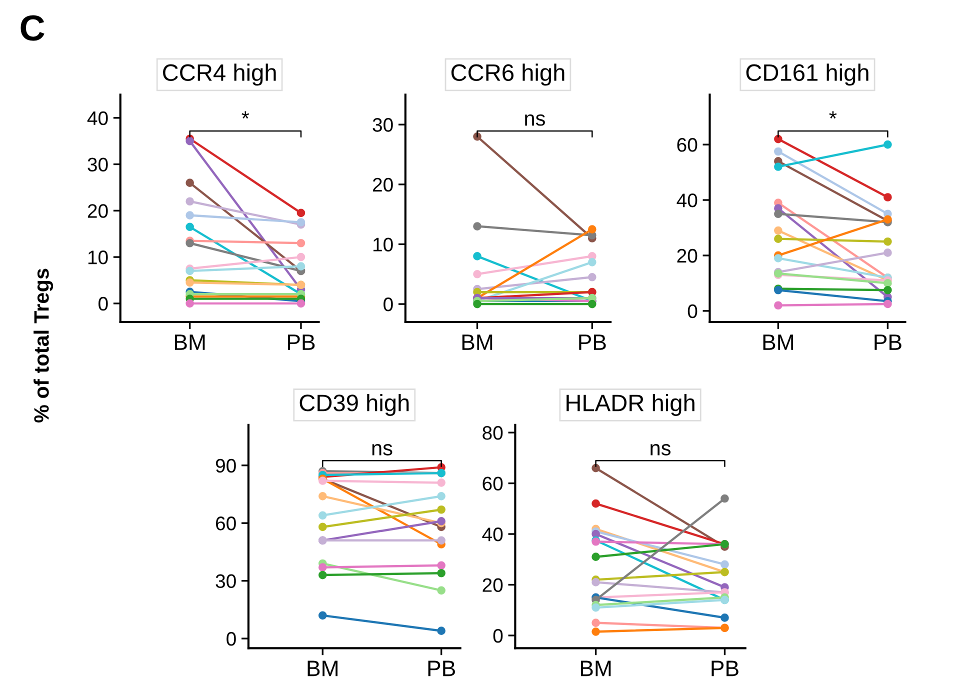 This screenshot has width=963, height=691. Describe the element at coordinates (32, 28) in the screenshot. I see `text: C` at that location.